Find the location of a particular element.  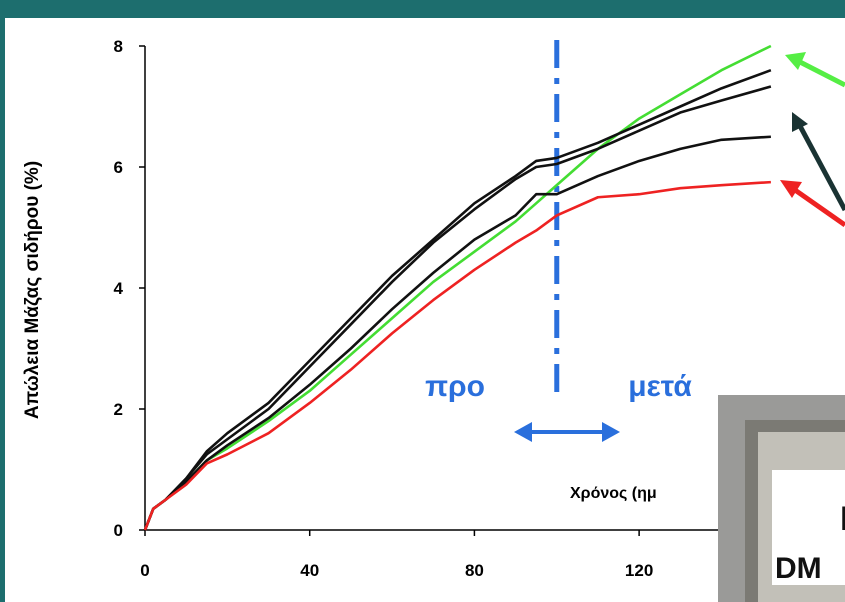

photo-text: DM is located at coordinates (798, 568).